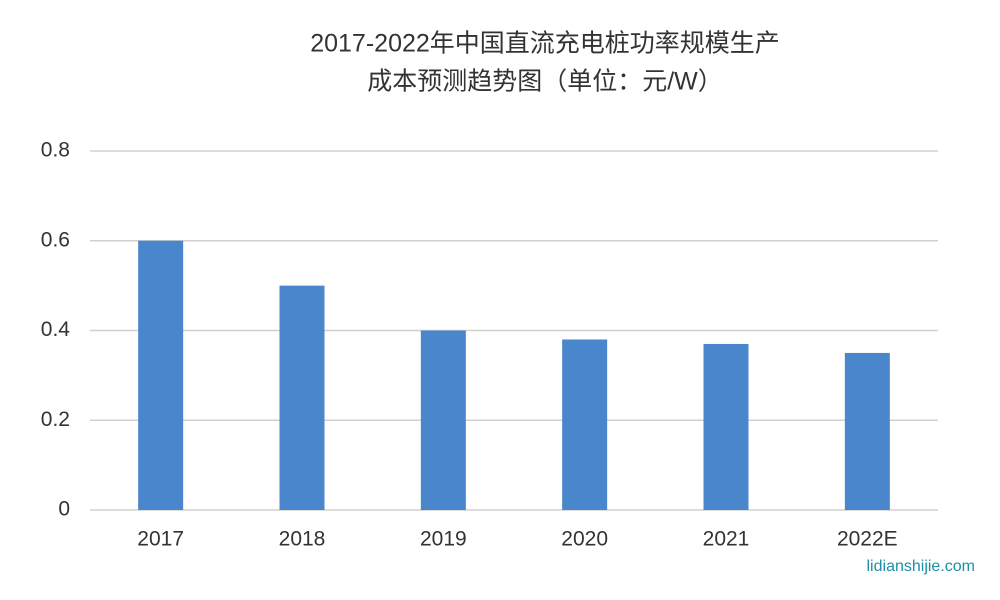 Image resolution: width=1000 pixels, height=600 pixels. Describe the element at coordinates (726, 539) in the screenshot. I see `x-tick-label: 2021` at that location.